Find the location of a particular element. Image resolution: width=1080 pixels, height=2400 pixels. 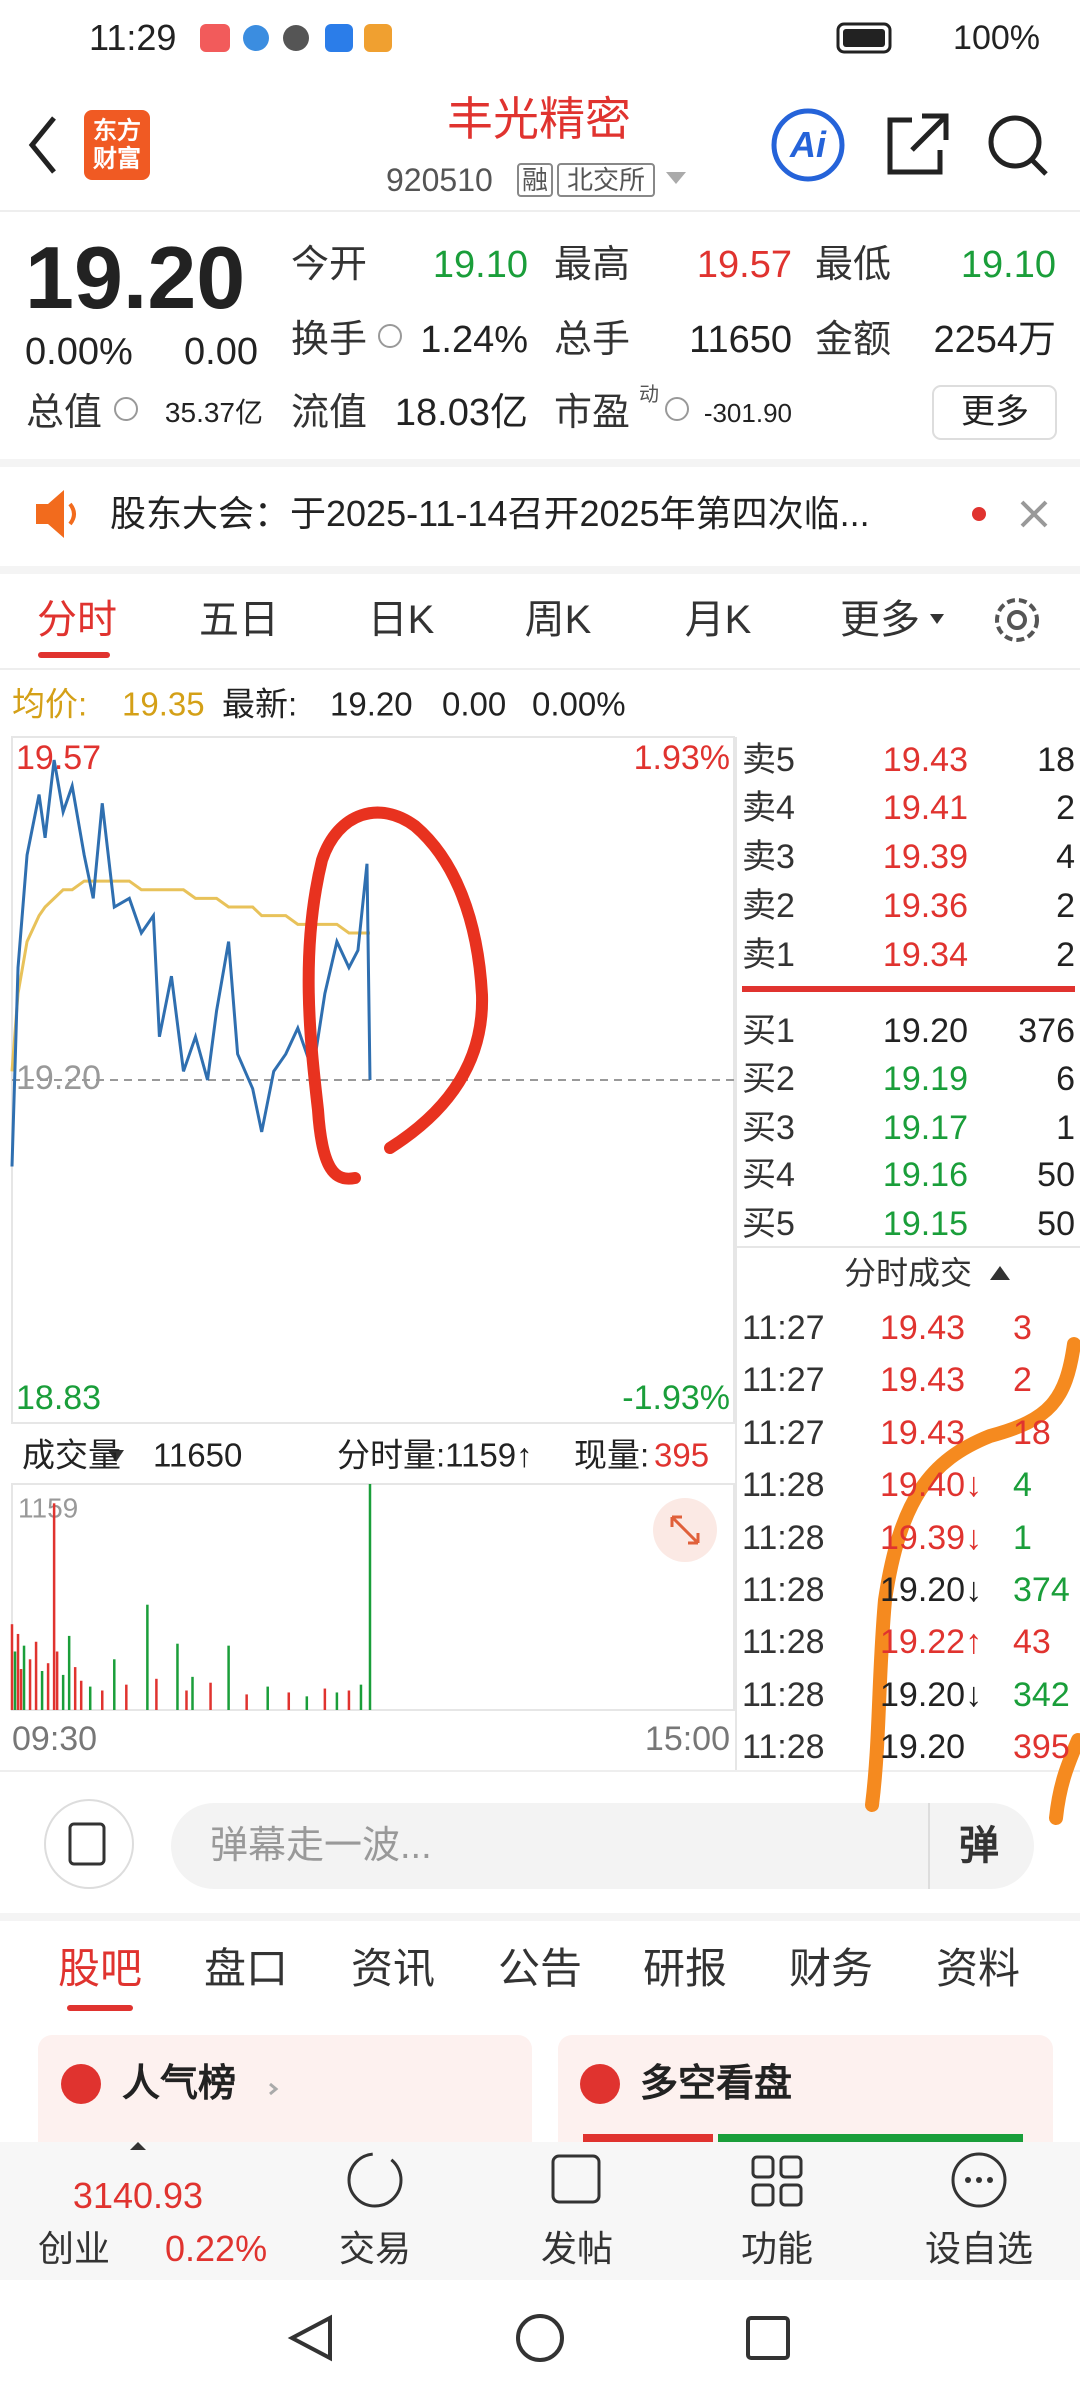

card-bar is located at coordinates (870, 2139).